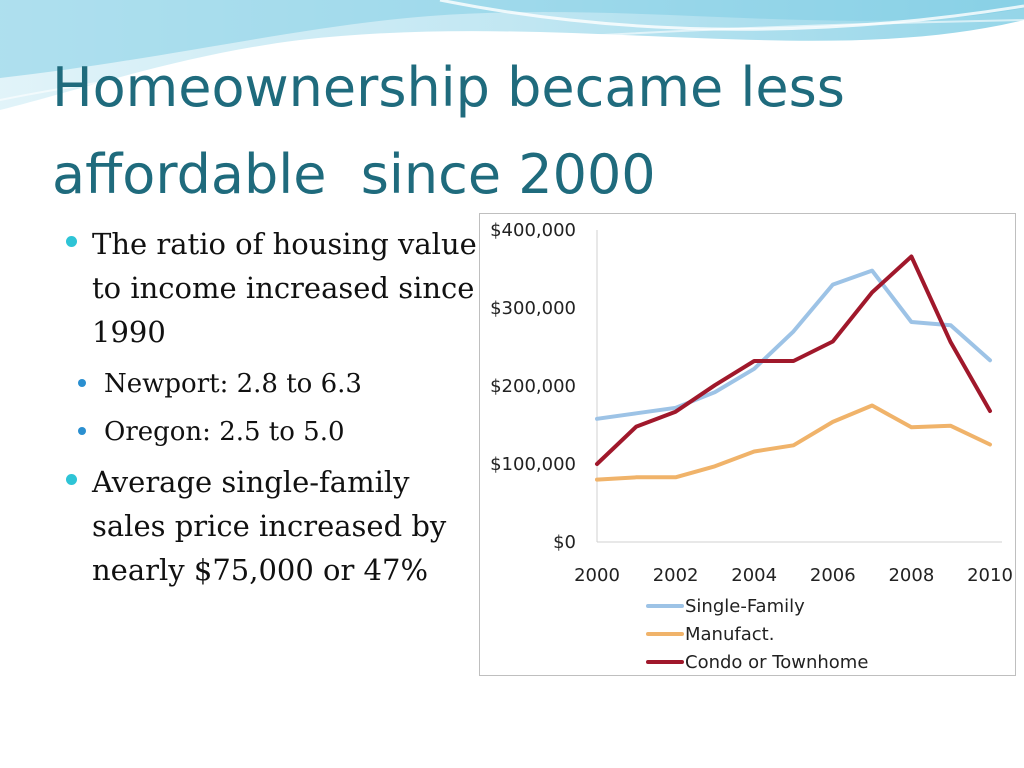  I want to click on y-tick-label: $400,000, so click(533, 230).